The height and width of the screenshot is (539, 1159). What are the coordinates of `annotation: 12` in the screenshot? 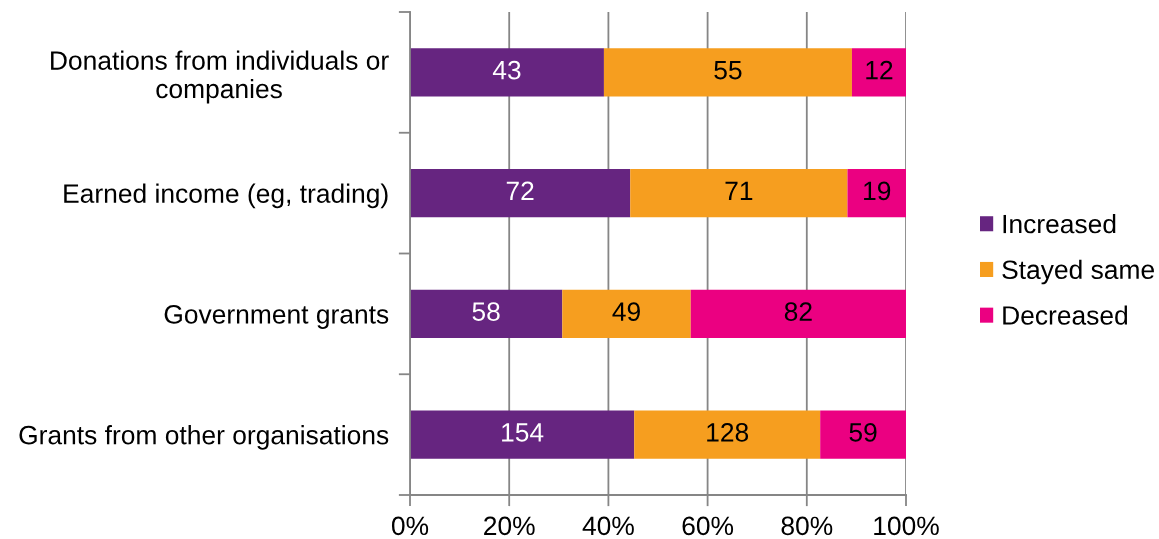 It's located at (879, 70).